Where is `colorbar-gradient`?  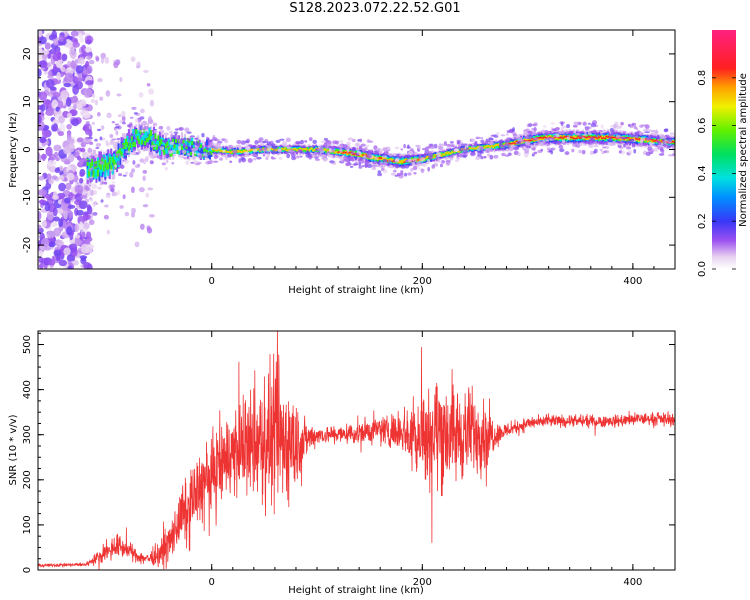
colorbar-gradient is located at coordinates (724, 149).